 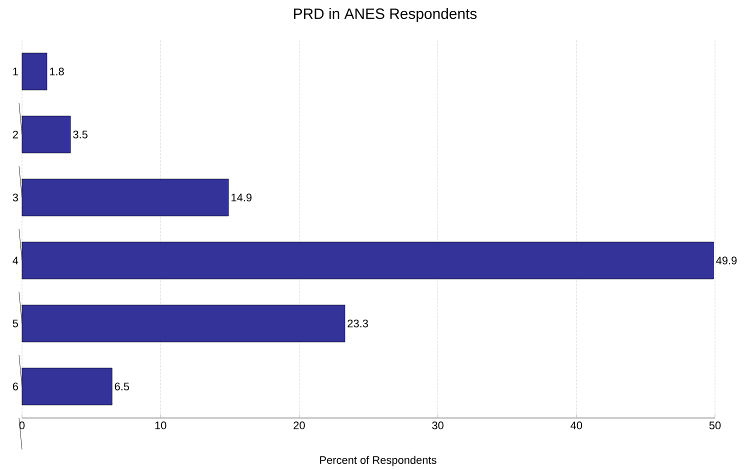 I want to click on x-tick-label: 10, so click(x=160, y=426).